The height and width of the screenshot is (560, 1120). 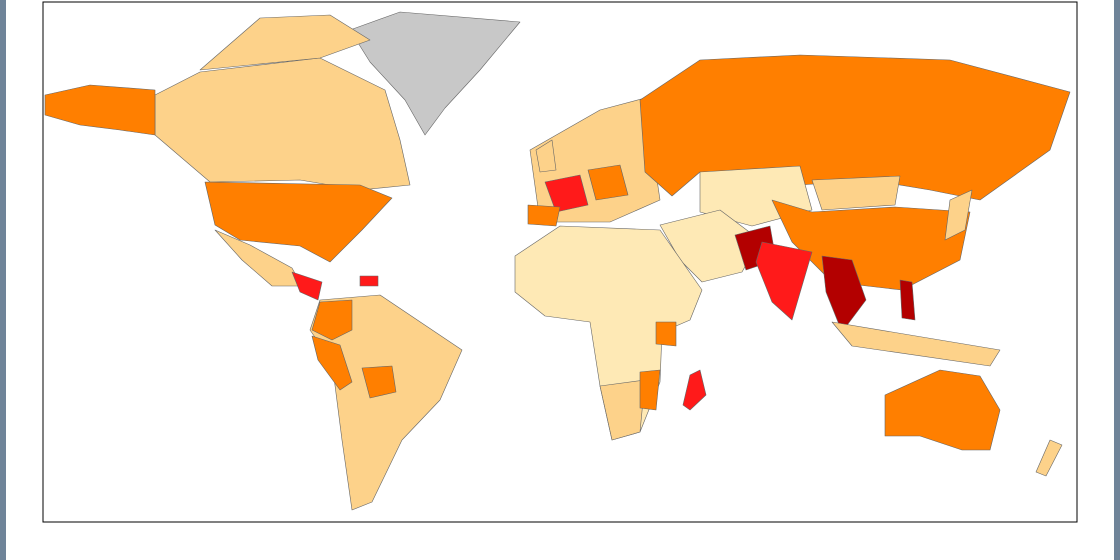 I want to click on alaska, so click(x=100, y=110).